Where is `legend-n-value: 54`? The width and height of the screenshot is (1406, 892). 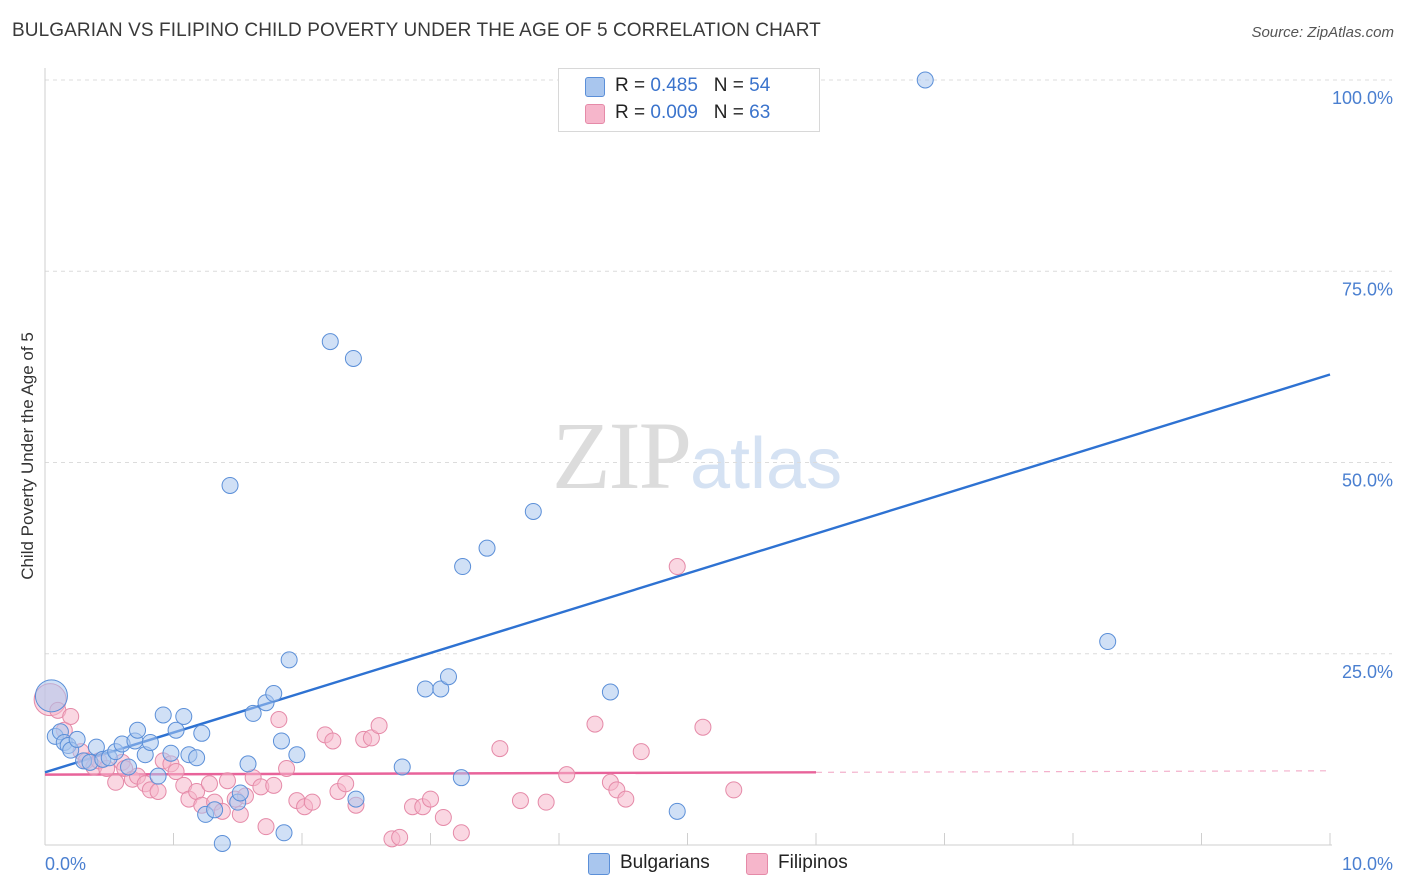 legend-n-value: 54 is located at coordinates (760, 85).